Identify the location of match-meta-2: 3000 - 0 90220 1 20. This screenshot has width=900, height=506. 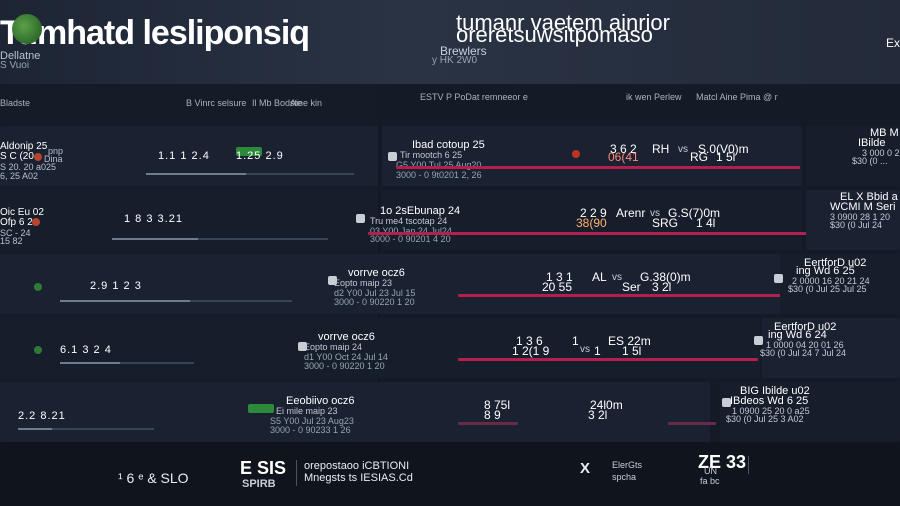
(374, 302).